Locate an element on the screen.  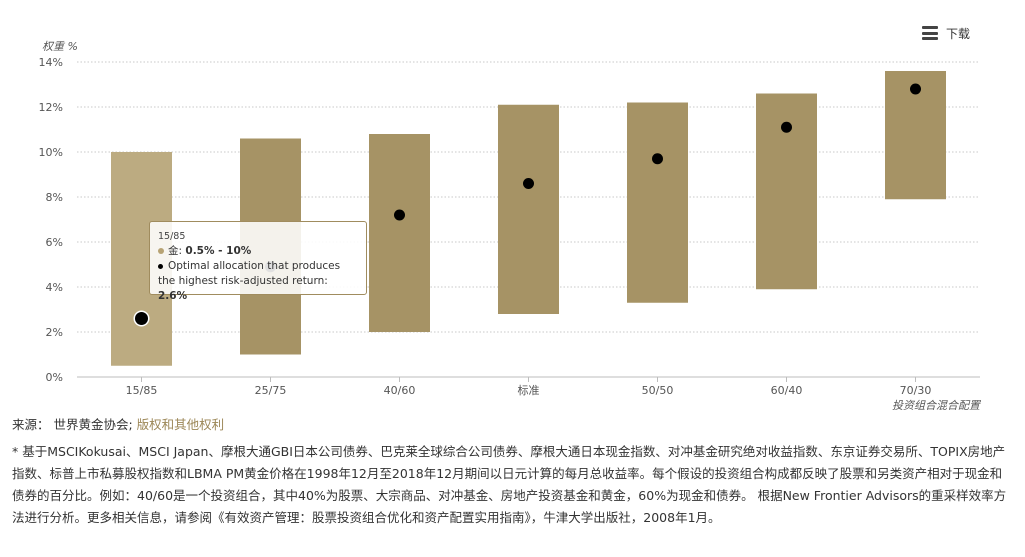
tooltip-point-value: 2.6% is located at coordinates (173, 296).